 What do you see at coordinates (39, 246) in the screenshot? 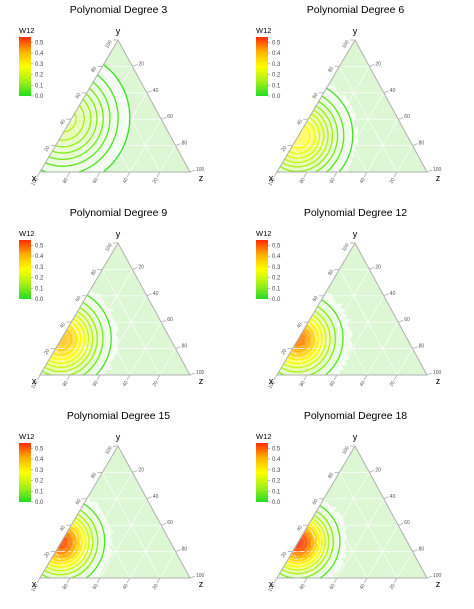
I see `legend-tick-label: 0.5` at bounding box center [39, 246].